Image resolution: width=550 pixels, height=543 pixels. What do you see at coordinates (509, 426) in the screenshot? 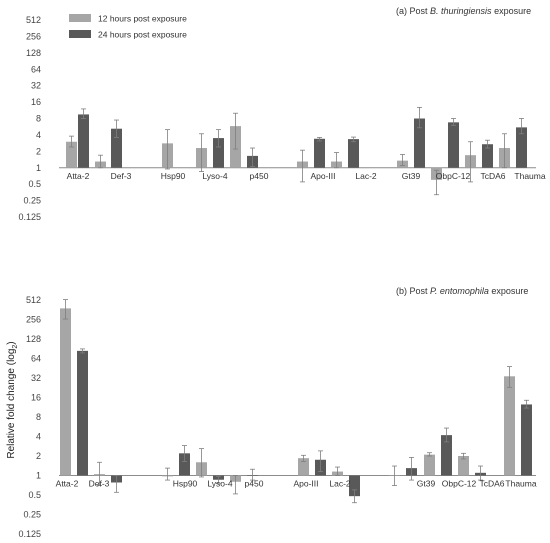
I see `bar-12h-thauma` at bounding box center [509, 426].